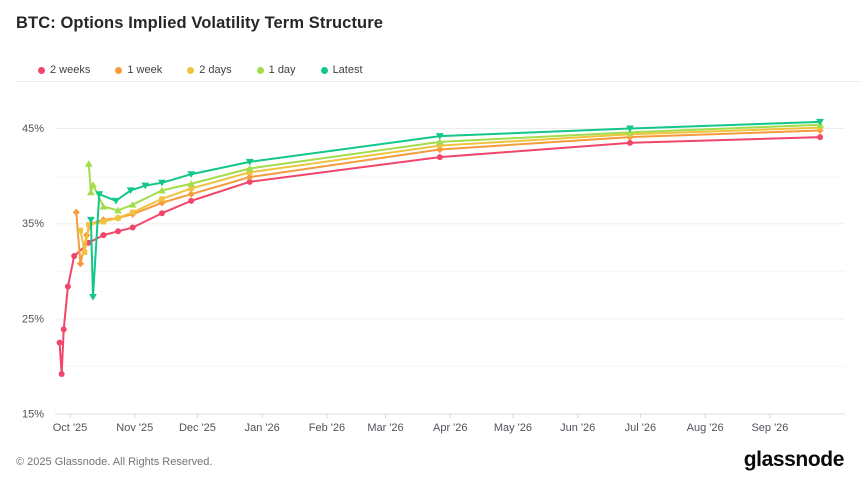 The height and width of the screenshot is (484, 860). What do you see at coordinates (430, 70) in the screenshot?
I see `legend: 2 weeks 1 week 2 days 1 day Latest` at bounding box center [430, 70].